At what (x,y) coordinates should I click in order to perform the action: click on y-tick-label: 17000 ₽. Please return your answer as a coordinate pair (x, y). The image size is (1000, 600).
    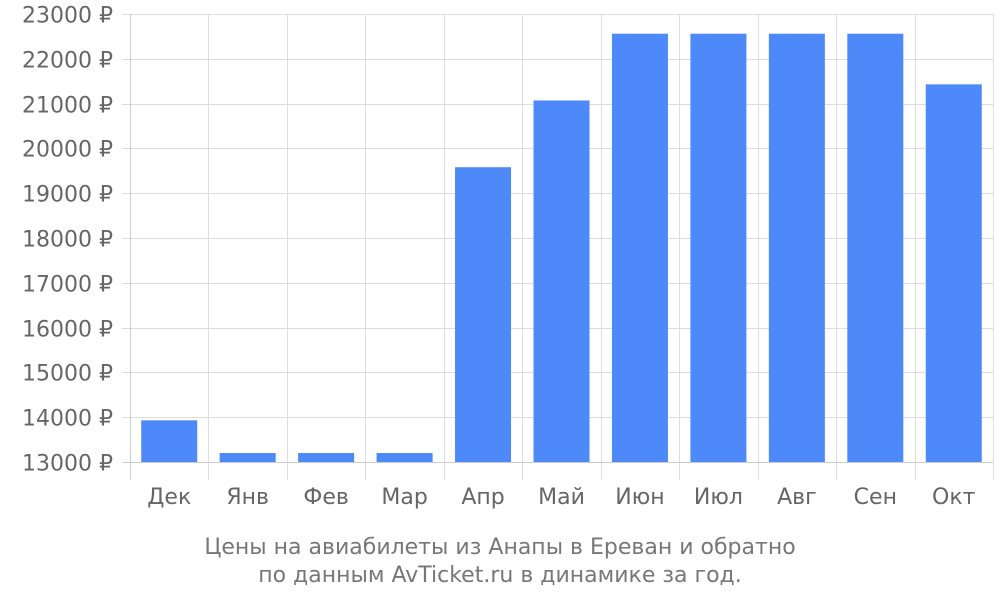
    Looking at the image, I should click on (67, 285).